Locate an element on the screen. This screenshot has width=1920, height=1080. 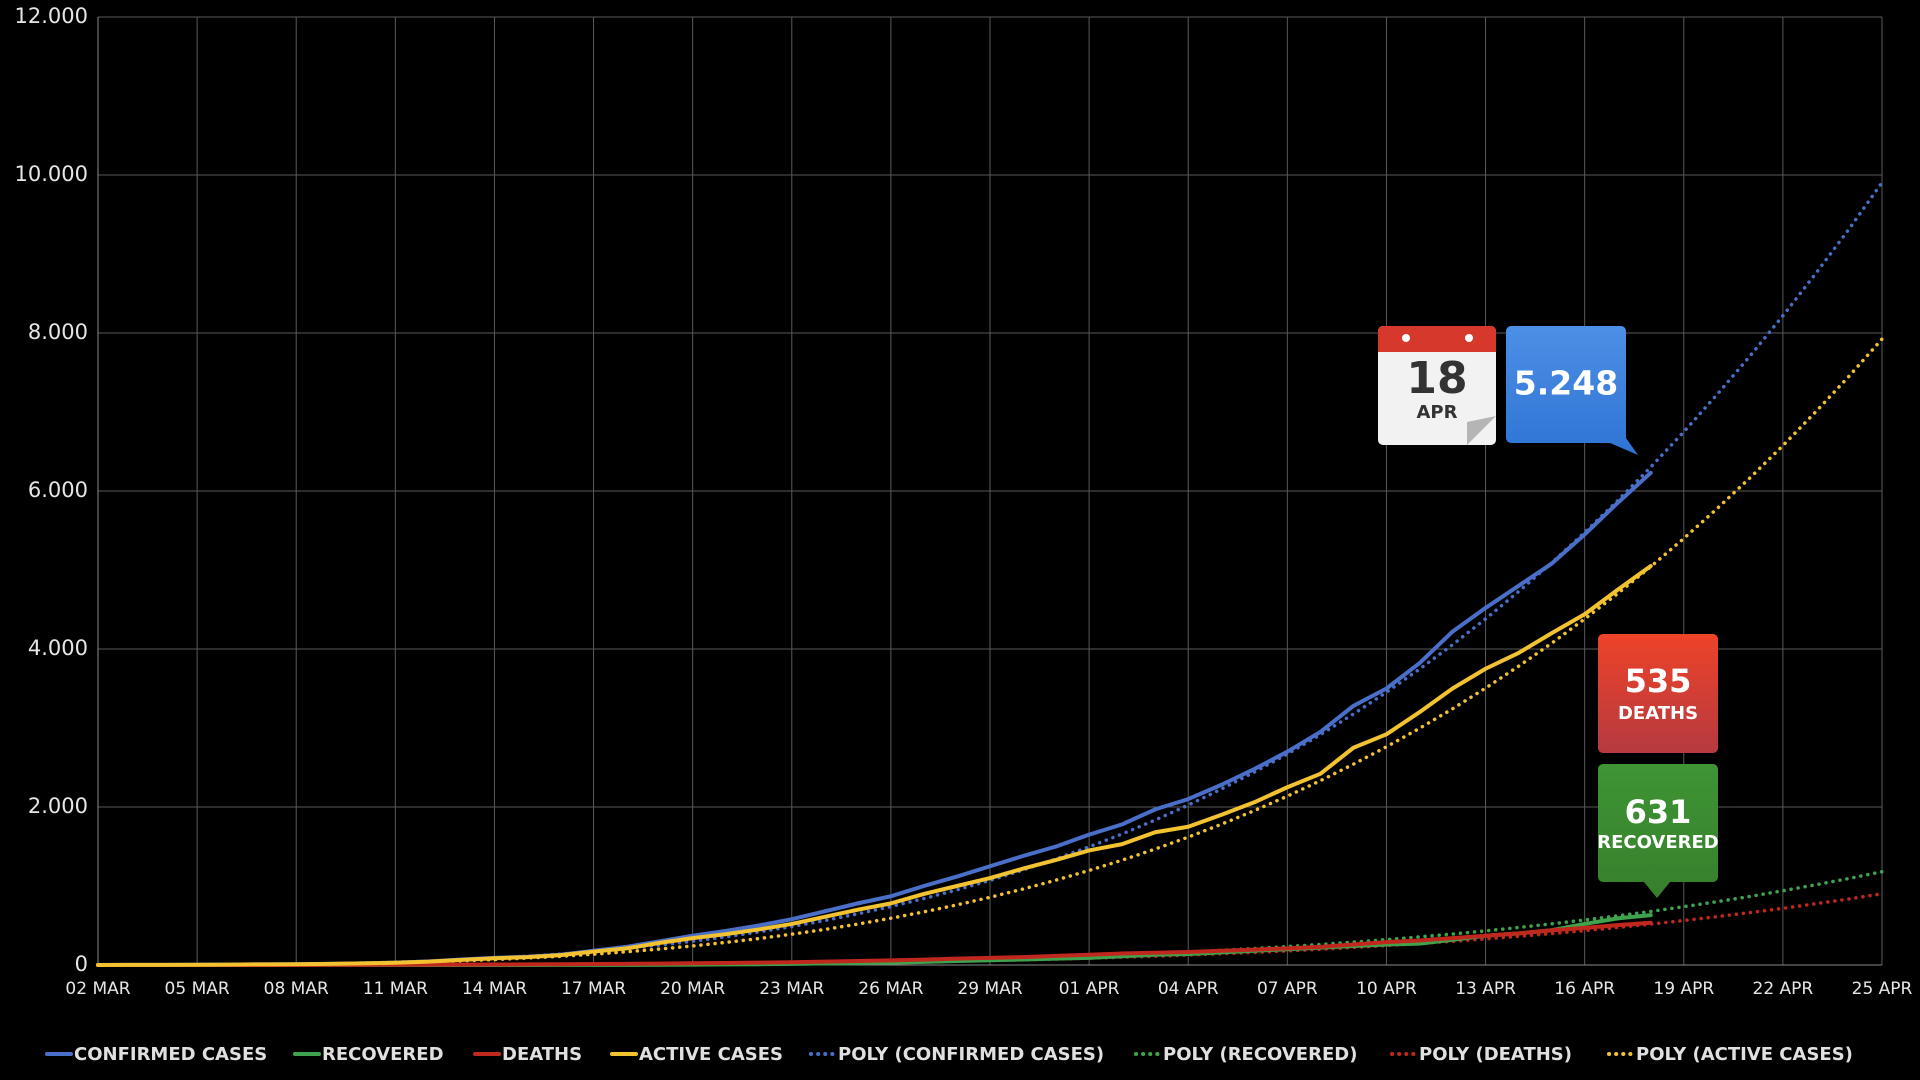
confirmed-callout: 5.248 is located at coordinates (1572, 390).